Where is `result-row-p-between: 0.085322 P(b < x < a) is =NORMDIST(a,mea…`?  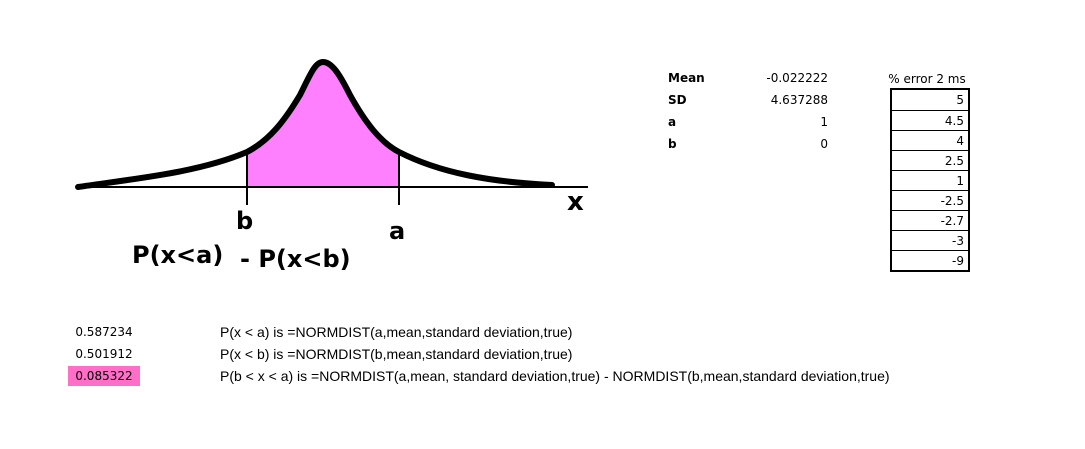 result-row-p-between: 0.085322 P(b < x < a) is =NORMDIST(a,mea… is located at coordinates (542, 376).